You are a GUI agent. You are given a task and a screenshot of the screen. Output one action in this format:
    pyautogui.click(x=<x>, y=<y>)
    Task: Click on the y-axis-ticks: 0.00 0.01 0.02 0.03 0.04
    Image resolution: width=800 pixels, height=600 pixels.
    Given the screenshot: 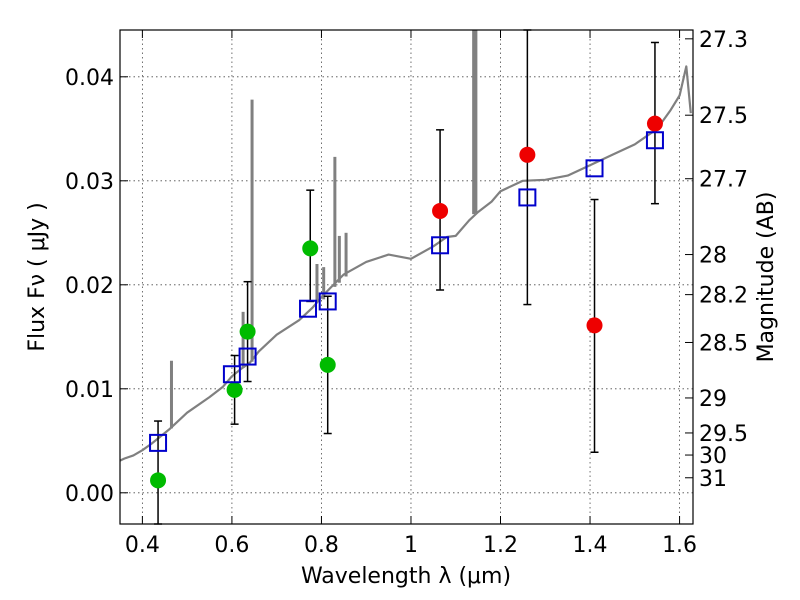 What is the action you would take?
    pyautogui.click(x=96, y=286)
    